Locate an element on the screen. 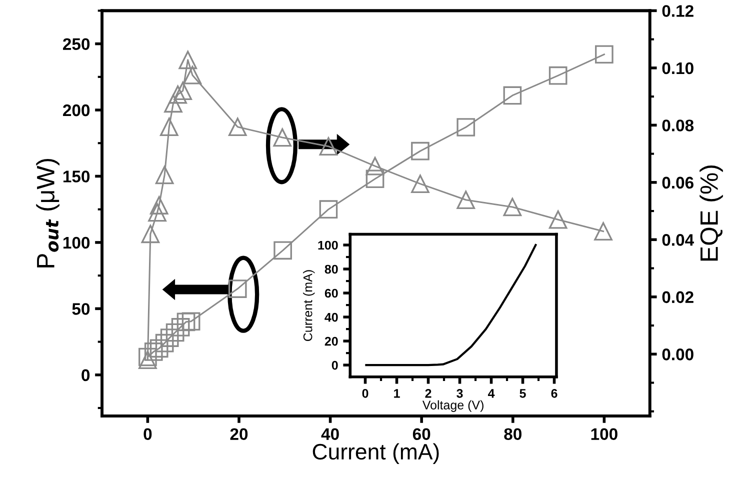 Image resolution: width=753 pixels, height=477 pixels. y2-tick-label: 0.12 is located at coordinates (678, 11).